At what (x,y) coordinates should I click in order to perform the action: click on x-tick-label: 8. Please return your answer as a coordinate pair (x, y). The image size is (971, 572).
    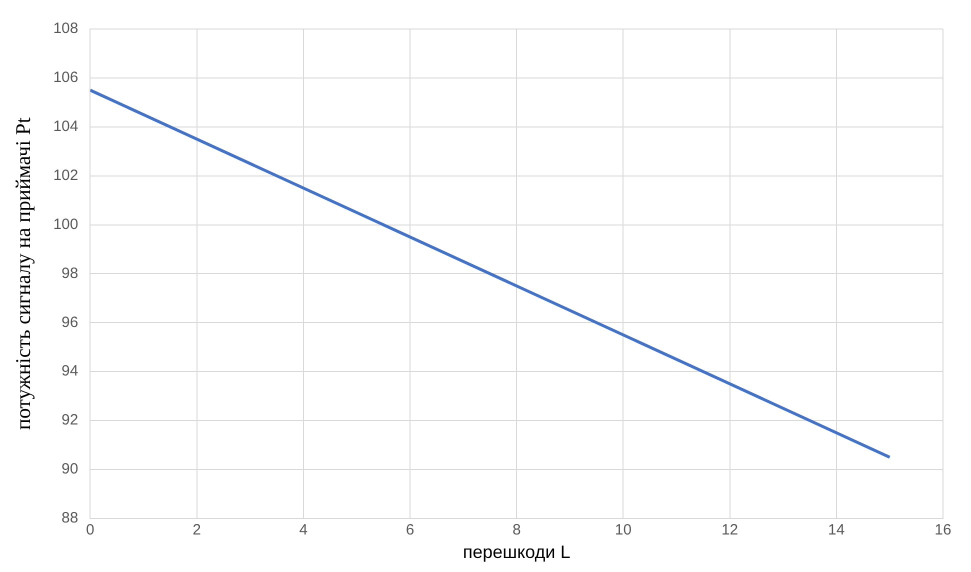
    Looking at the image, I should click on (516, 530).